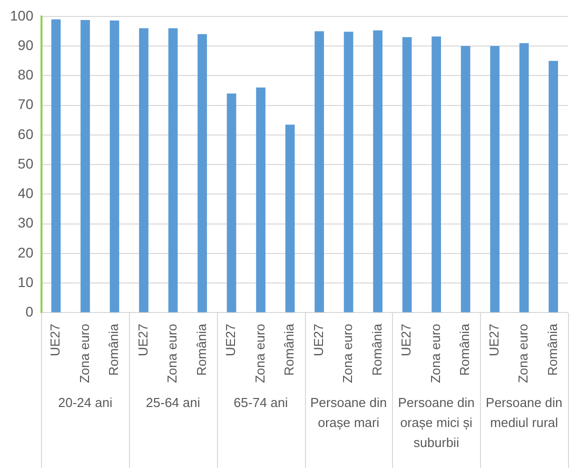 Image resolution: width=572 pixels, height=468 pixels. I want to click on text: Persoane din mediul rural, so click(524, 412).